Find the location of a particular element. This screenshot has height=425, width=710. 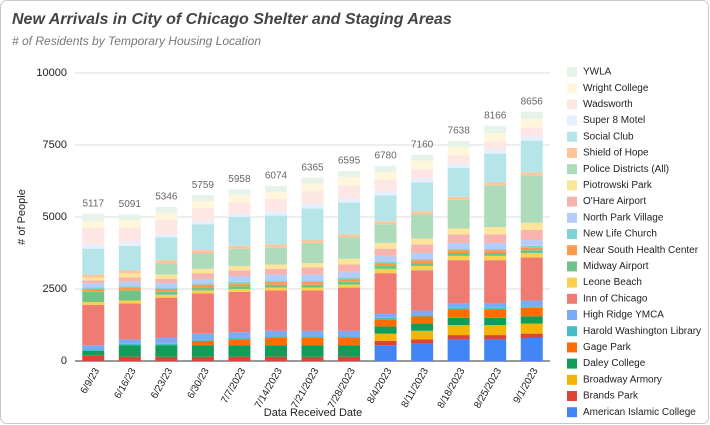

total-label: 5346 is located at coordinates (166, 197).